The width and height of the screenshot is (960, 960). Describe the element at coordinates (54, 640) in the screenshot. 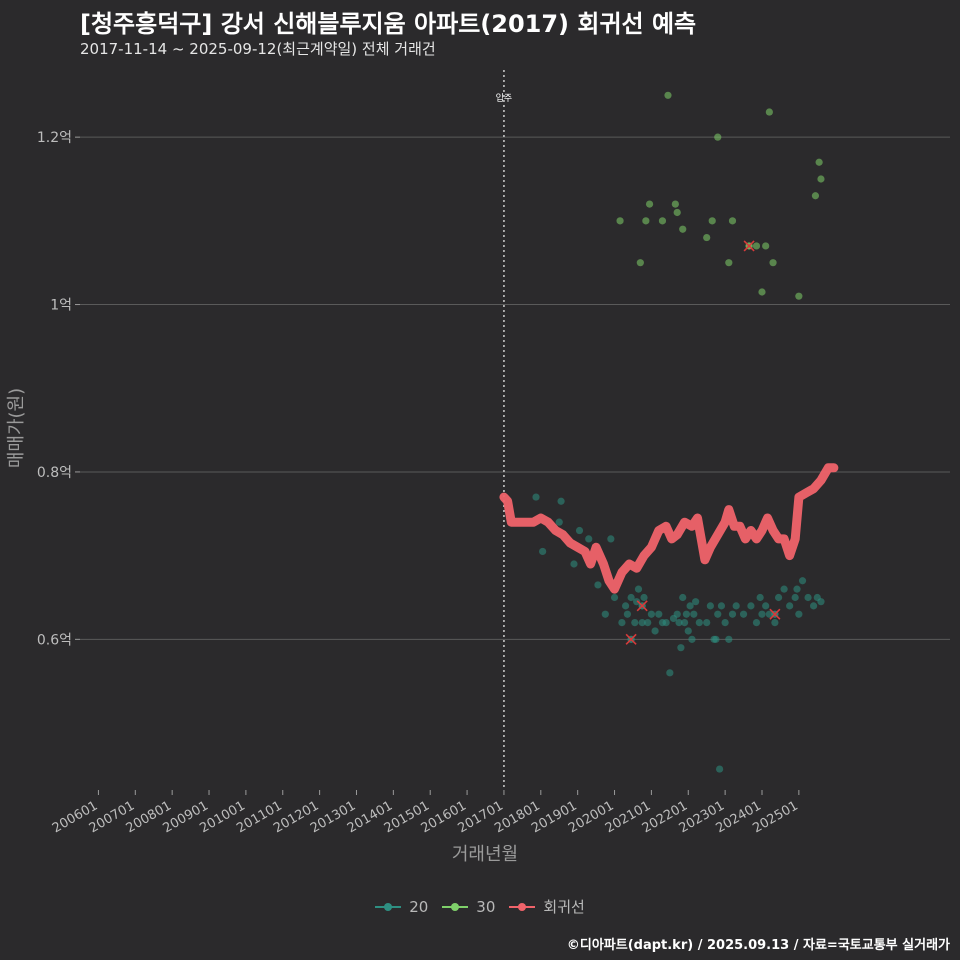

I see `y-tick-label: 0.6억` at that location.